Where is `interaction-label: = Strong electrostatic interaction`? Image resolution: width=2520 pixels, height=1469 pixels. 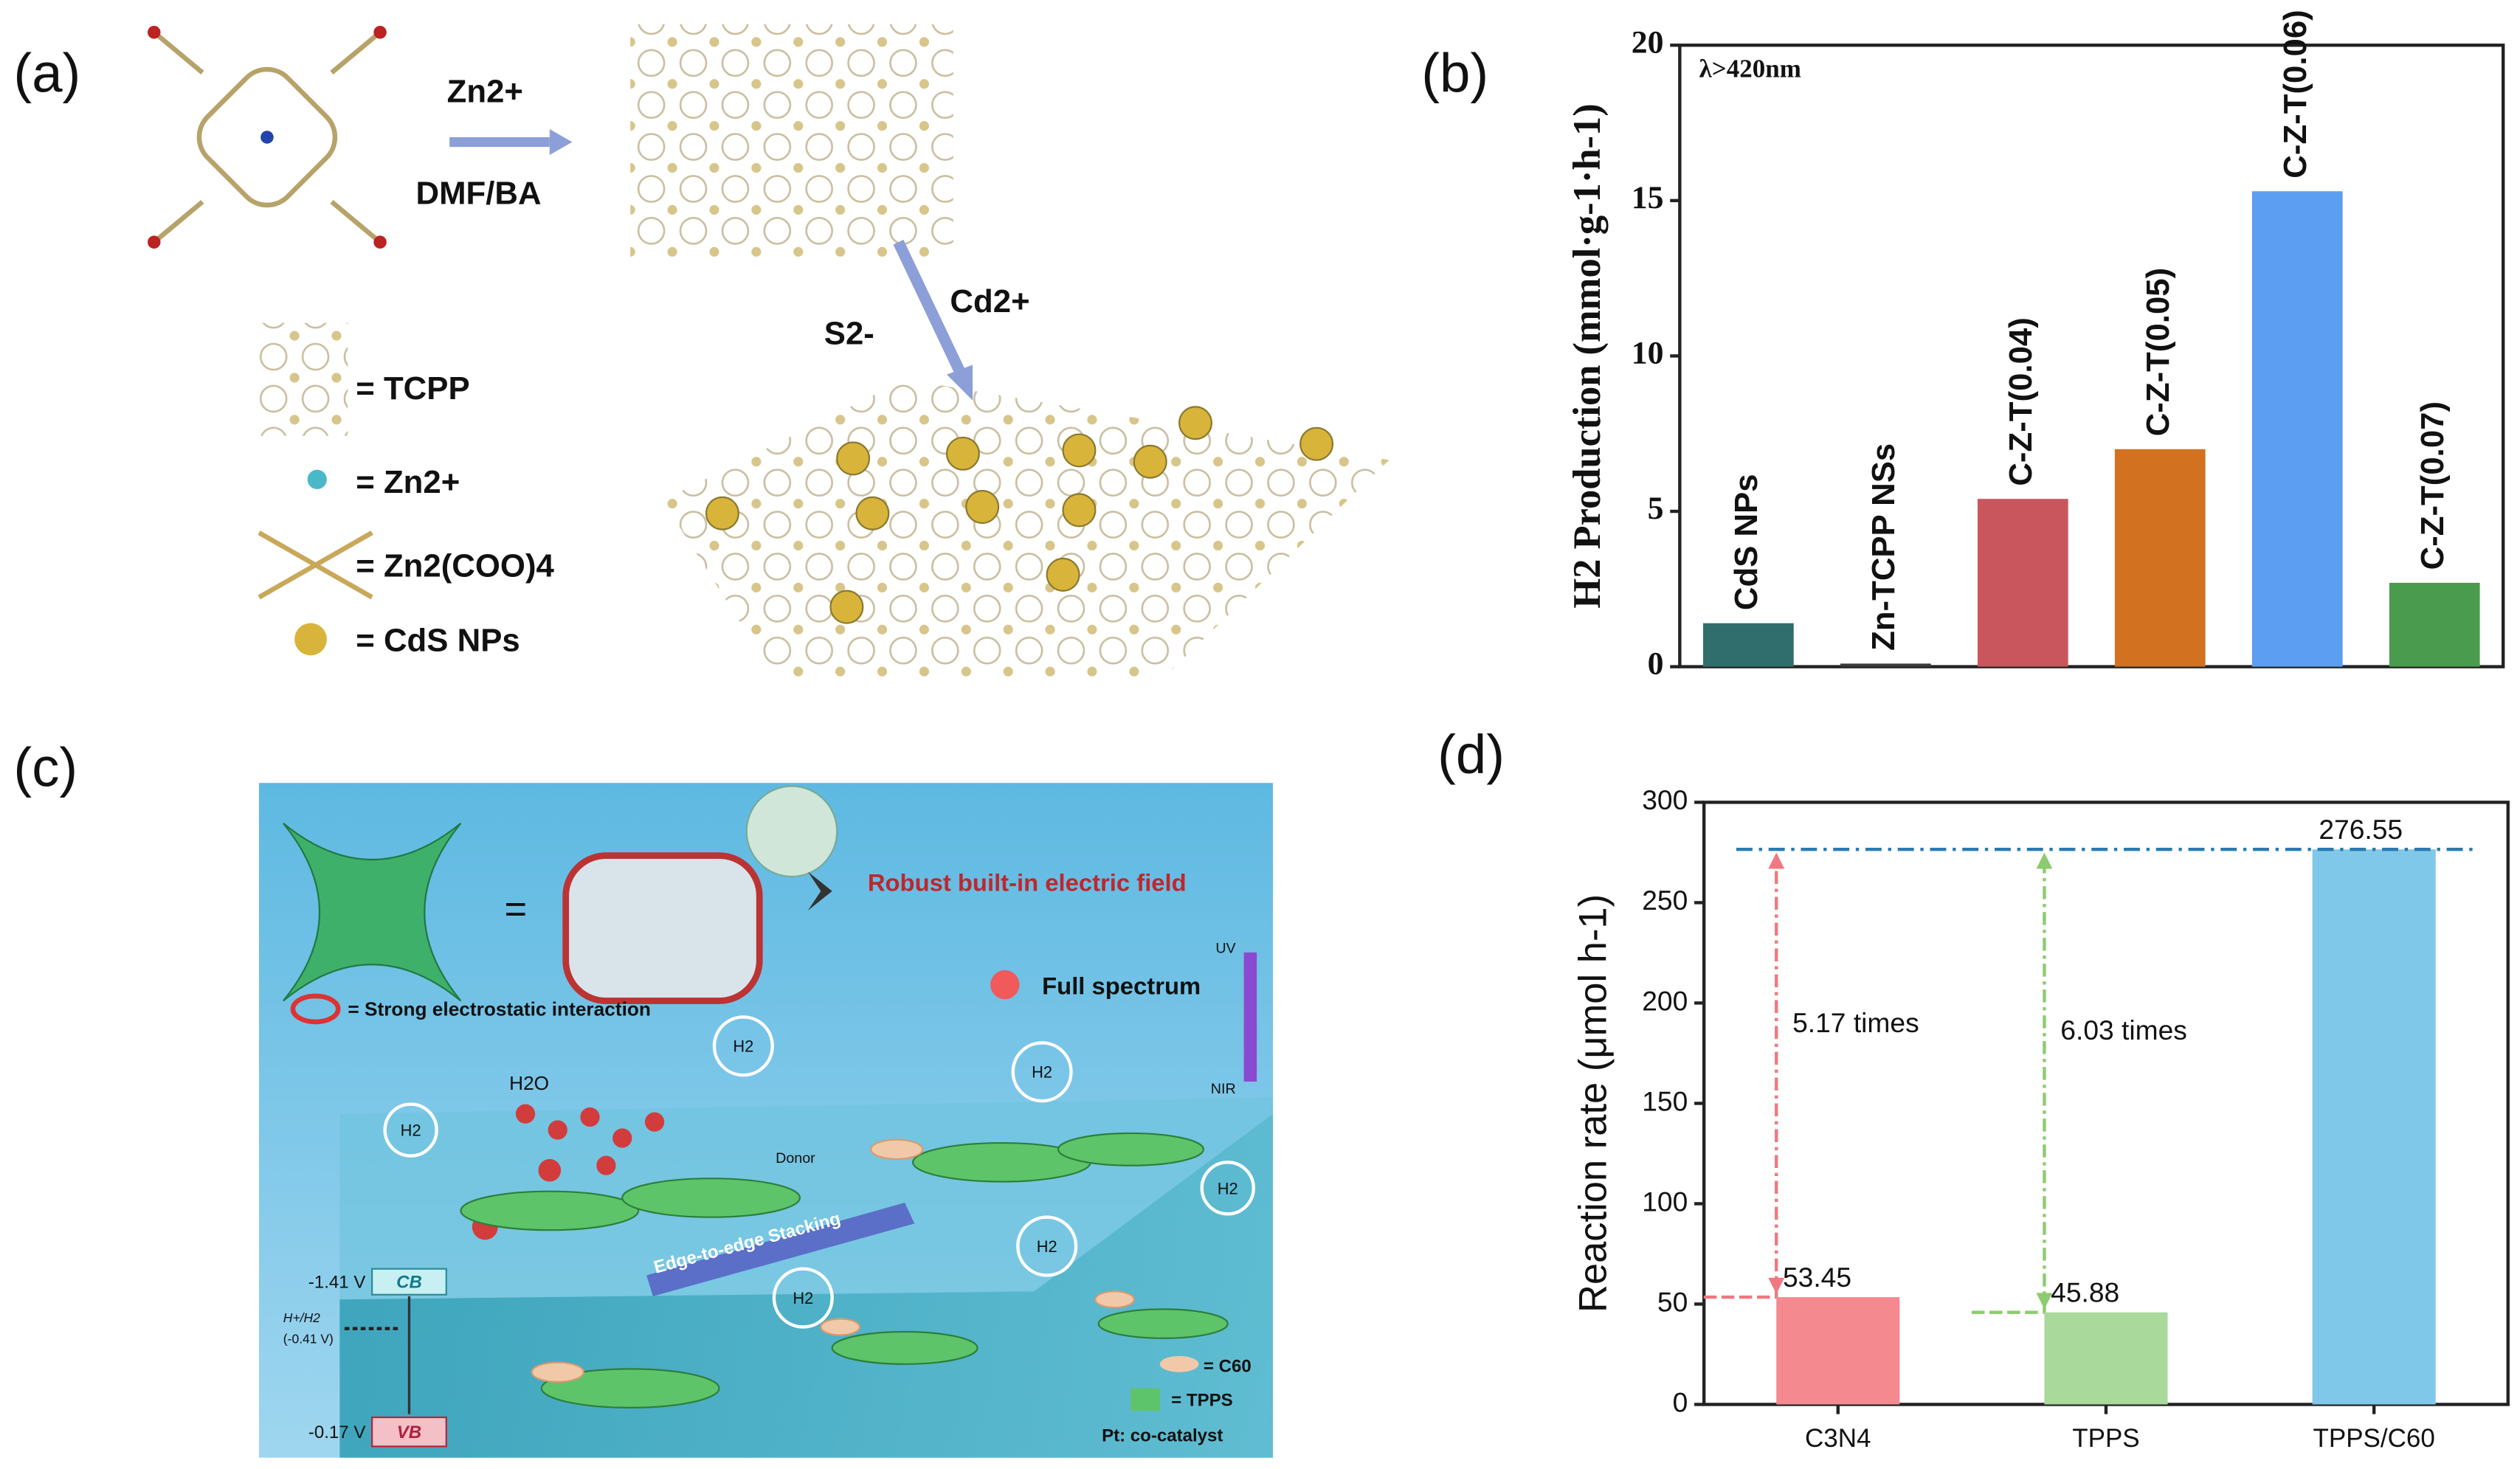 interaction-label: = Strong electrostatic interaction is located at coordinates (500, 1009).